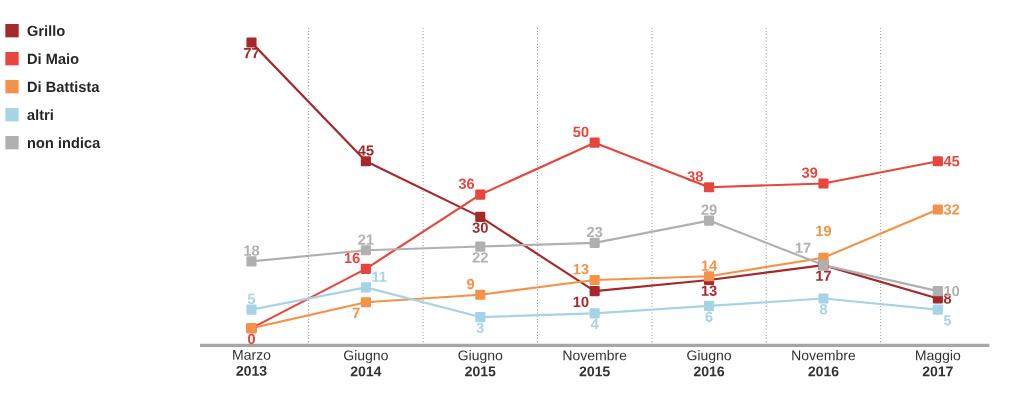 Image resolution: width=1016 pixels, height=412 pixels. Describe the element at coordinates (824, 363) in the screenshot. I see `x-tick-label: Novembre 2016` at that location.